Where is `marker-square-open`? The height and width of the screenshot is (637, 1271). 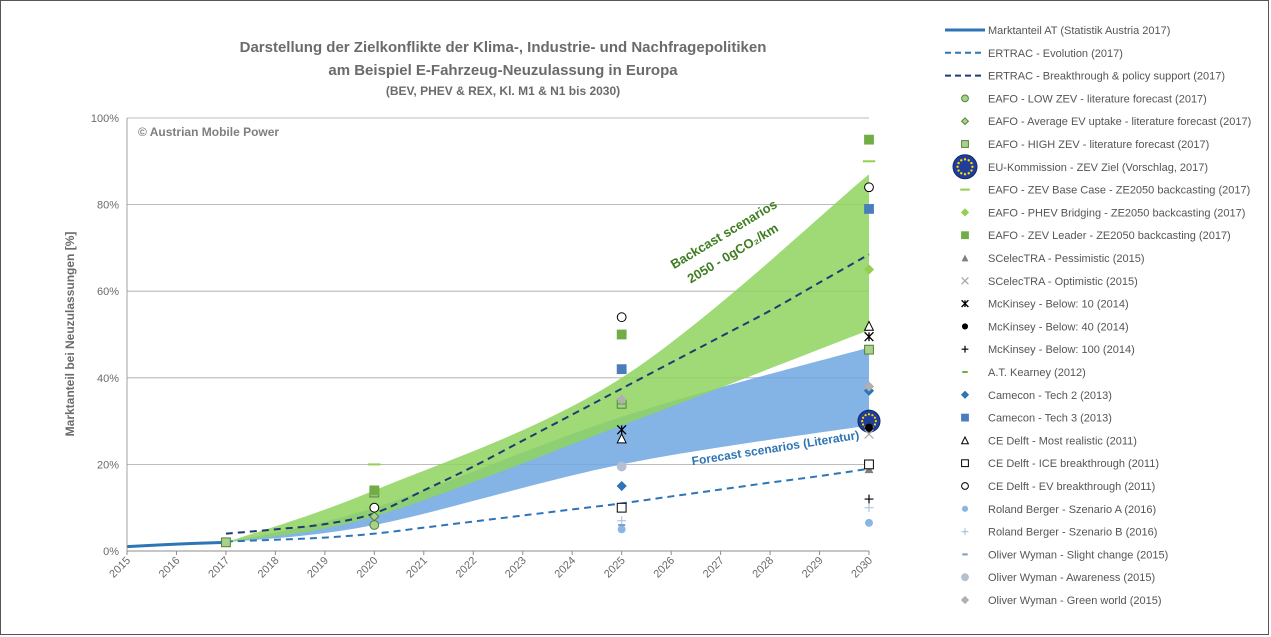
marker-square-open is located at coordinates (621, 507).